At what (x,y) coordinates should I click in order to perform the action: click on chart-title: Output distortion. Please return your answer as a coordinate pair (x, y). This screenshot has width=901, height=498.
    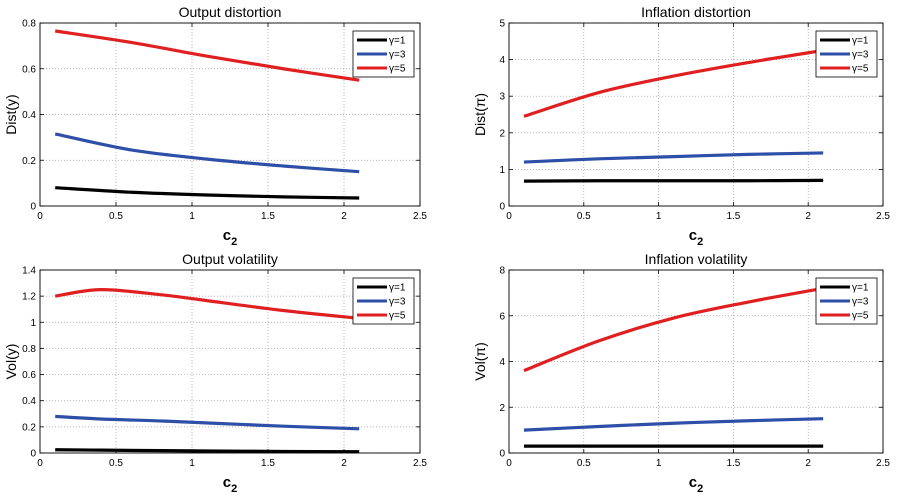
    Looking at the image, I should click on (230, 12).